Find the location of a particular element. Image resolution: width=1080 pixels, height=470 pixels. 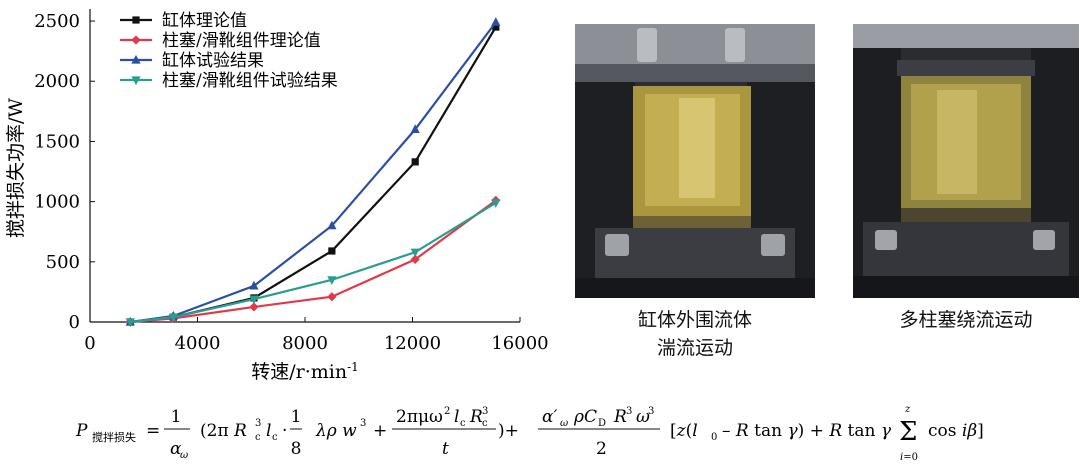

svg-text: (2π R is located at coordinates (223, 431).